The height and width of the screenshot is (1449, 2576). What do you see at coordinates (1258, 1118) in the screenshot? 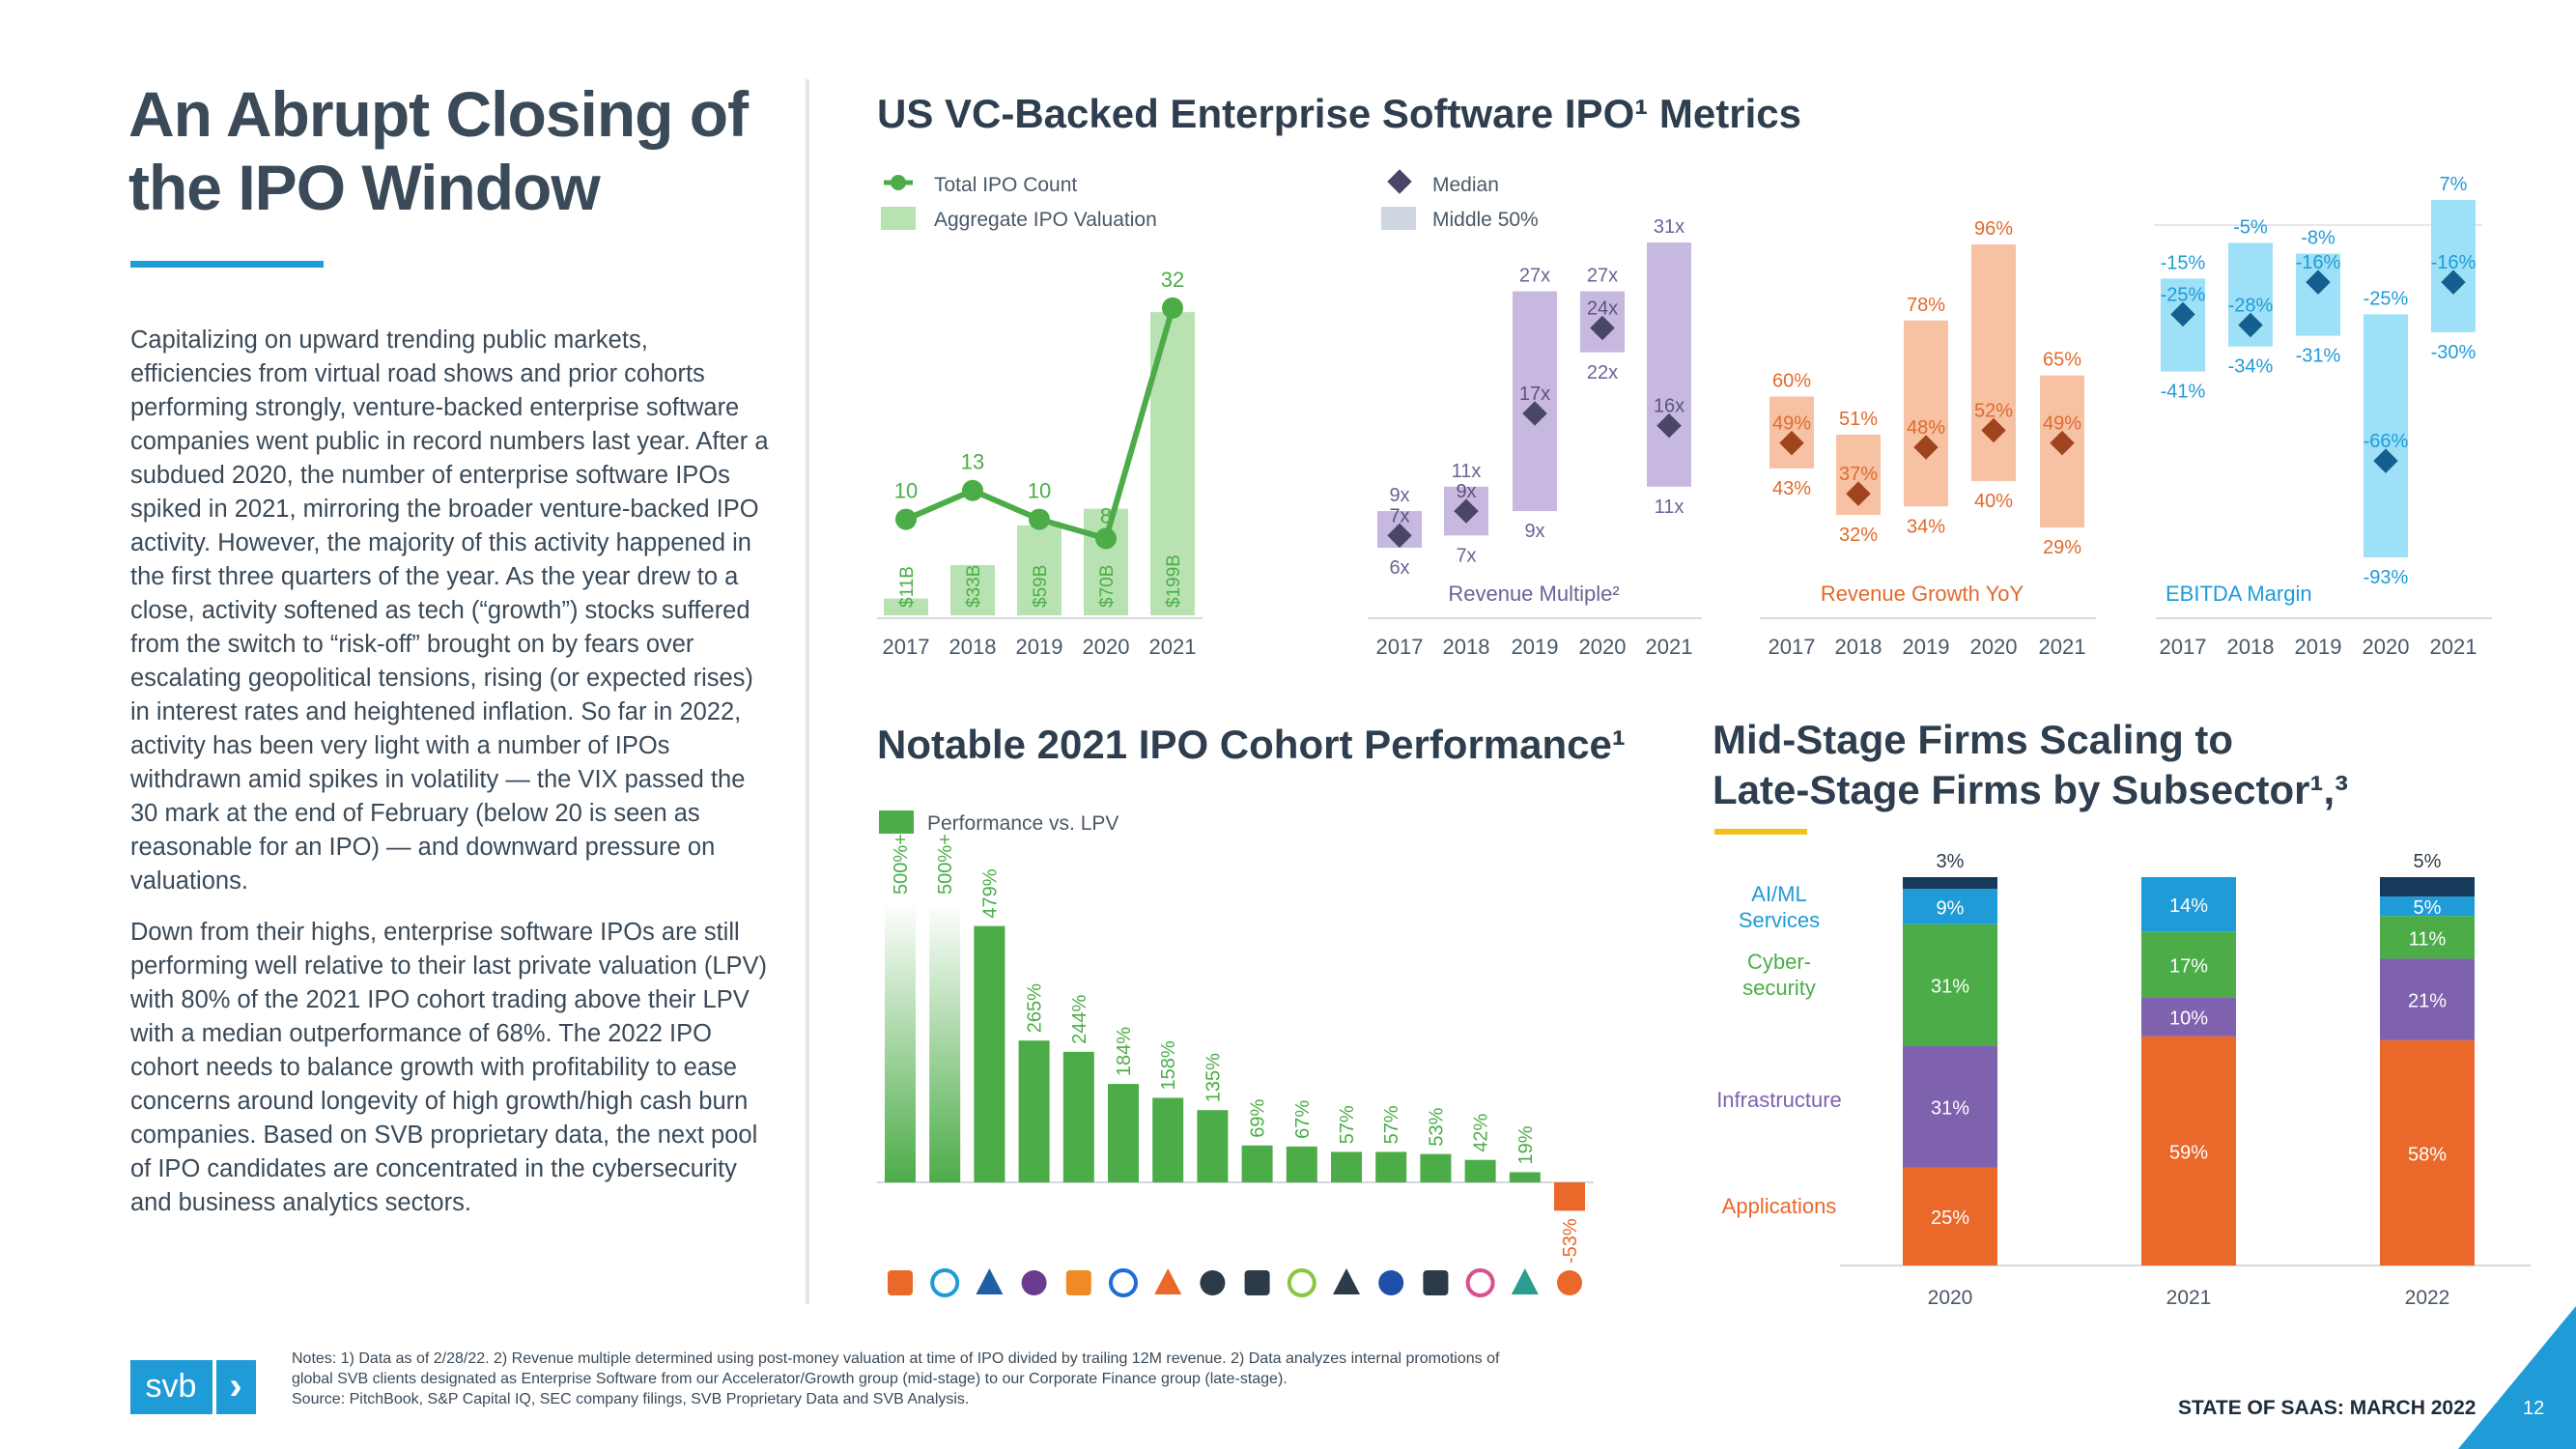
I see `performance-label: 69%` at bounding box center [1258, 1118].